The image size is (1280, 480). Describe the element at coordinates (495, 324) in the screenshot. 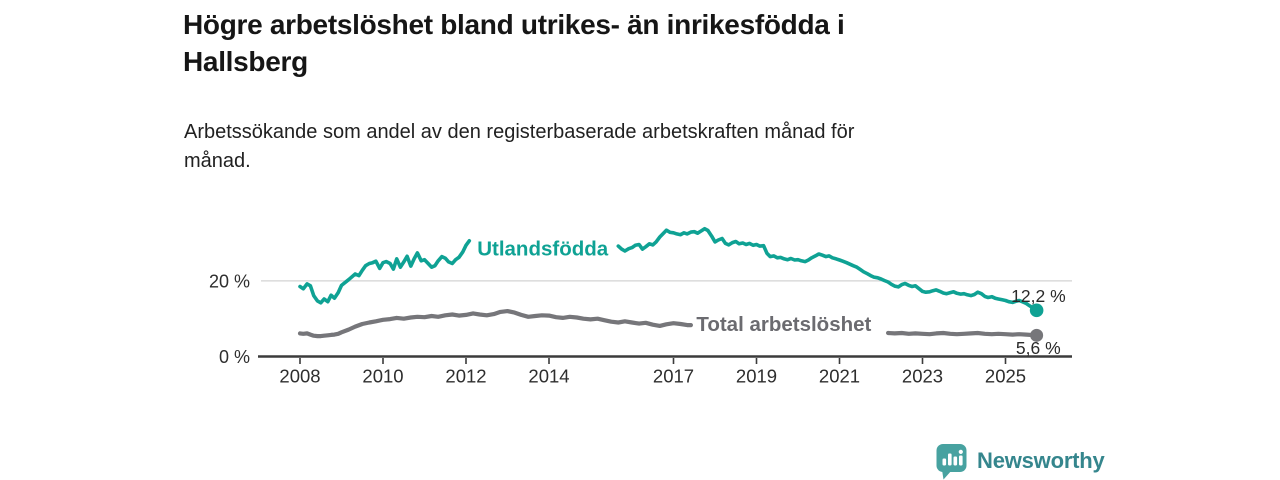

I see `series-line-total-arbetsloshet-seg1` at that location.